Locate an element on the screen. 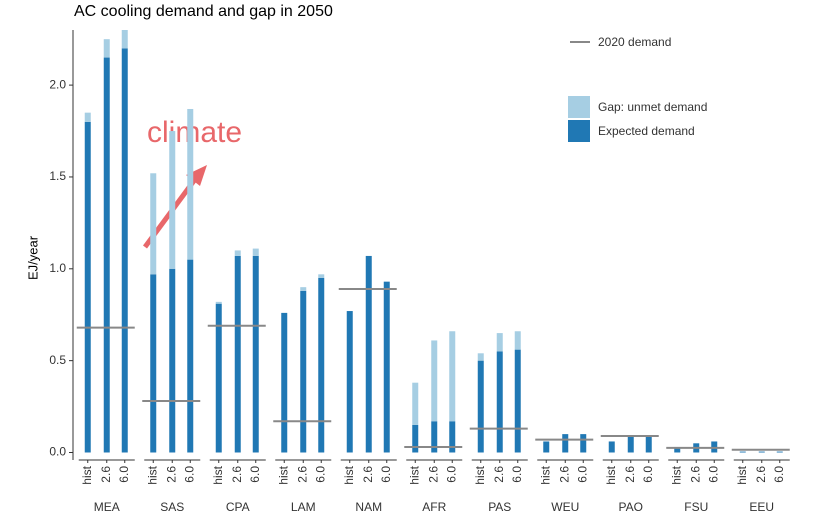  annotation: climate is located at coordinates (194, 132).